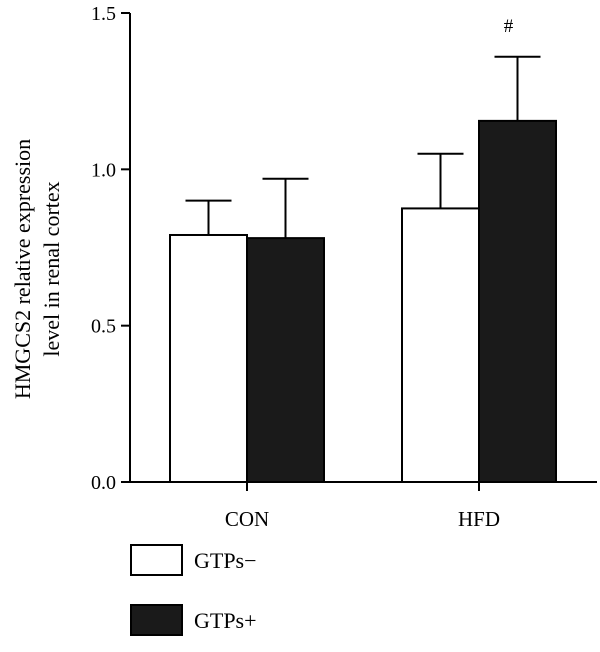 Image resolution: width=600 pixels, height=652 pixels. What do you see at coordinates (247, 519) in the screenshot?
I see `category-label-con: CON` at bounding box center [247, 519].